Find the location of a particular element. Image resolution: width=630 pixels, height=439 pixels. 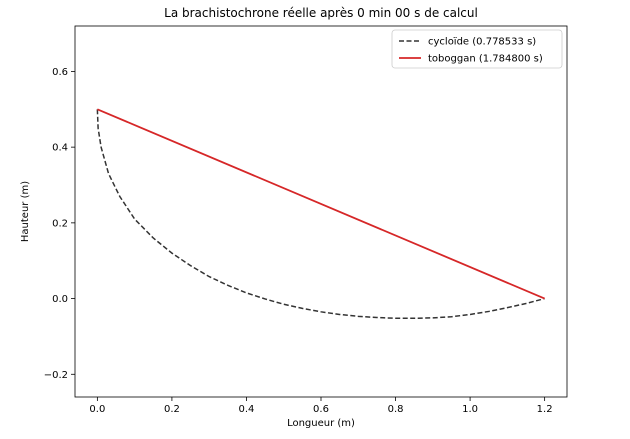

y-axis-label: Hauteur (m) is located at coordinates (25, 211).